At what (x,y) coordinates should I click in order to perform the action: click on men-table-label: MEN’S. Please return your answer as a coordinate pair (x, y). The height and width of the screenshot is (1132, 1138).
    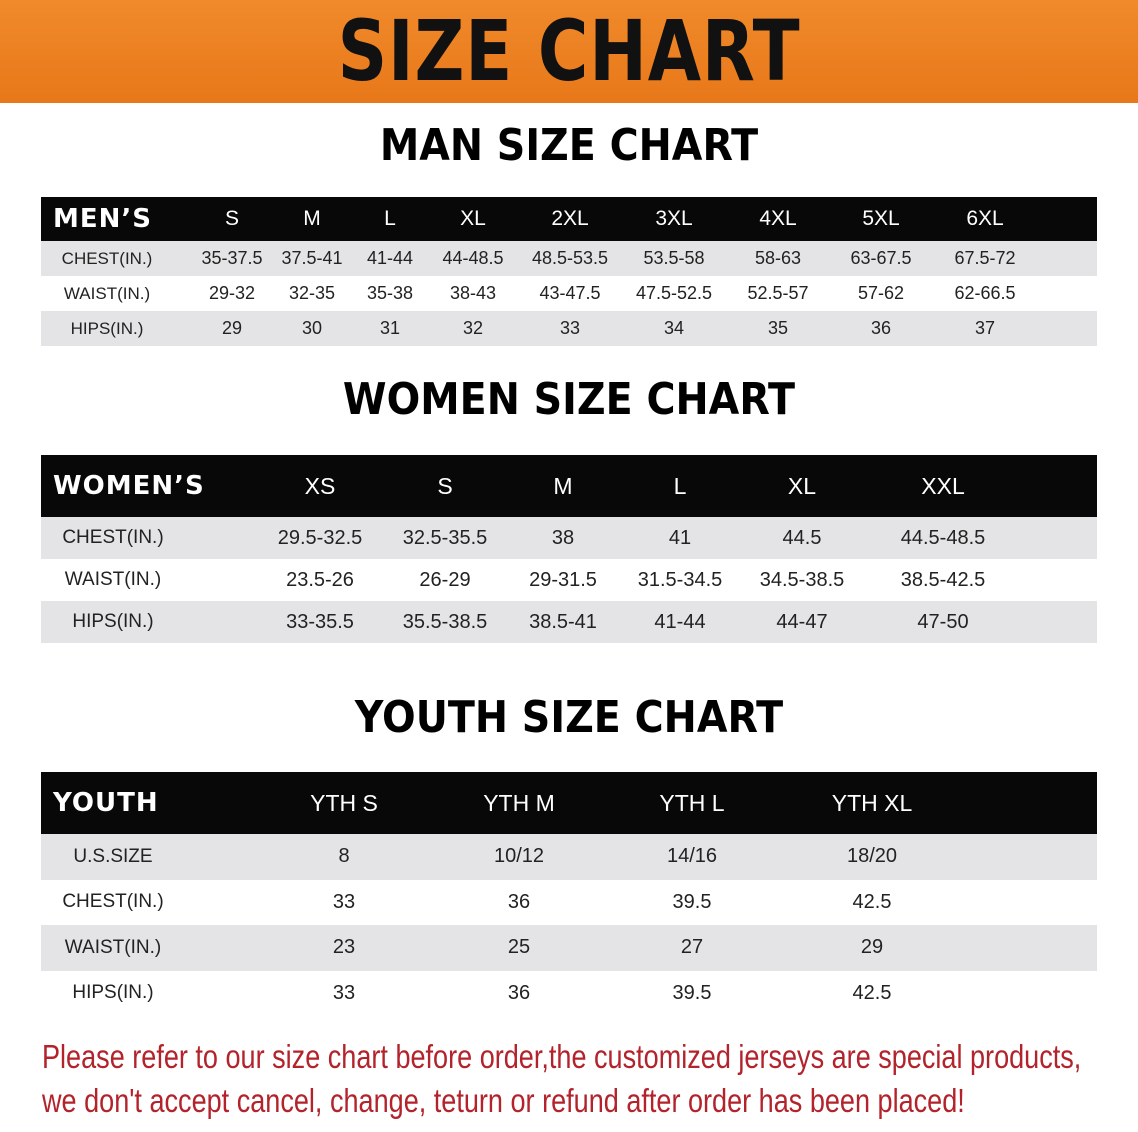
    Looking at the image, I should click on (102, 219).